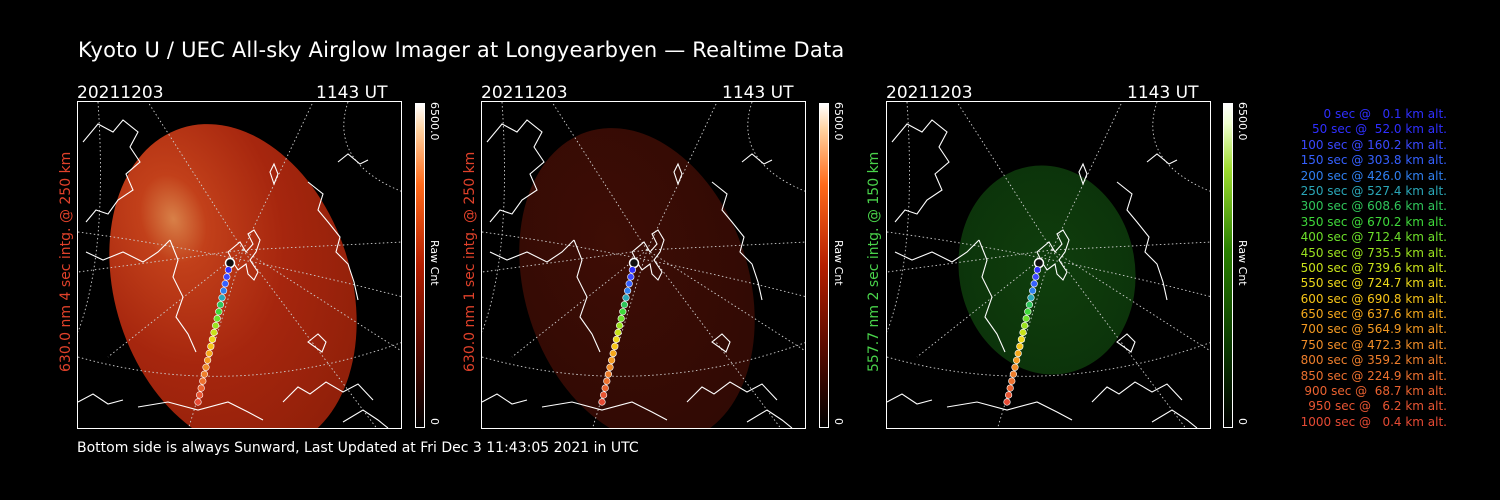  Describe the element at coordinates (1373, 160) in the screenshot. I see `legend-row: 150 sec @ 303.8 km alt.` at that location.